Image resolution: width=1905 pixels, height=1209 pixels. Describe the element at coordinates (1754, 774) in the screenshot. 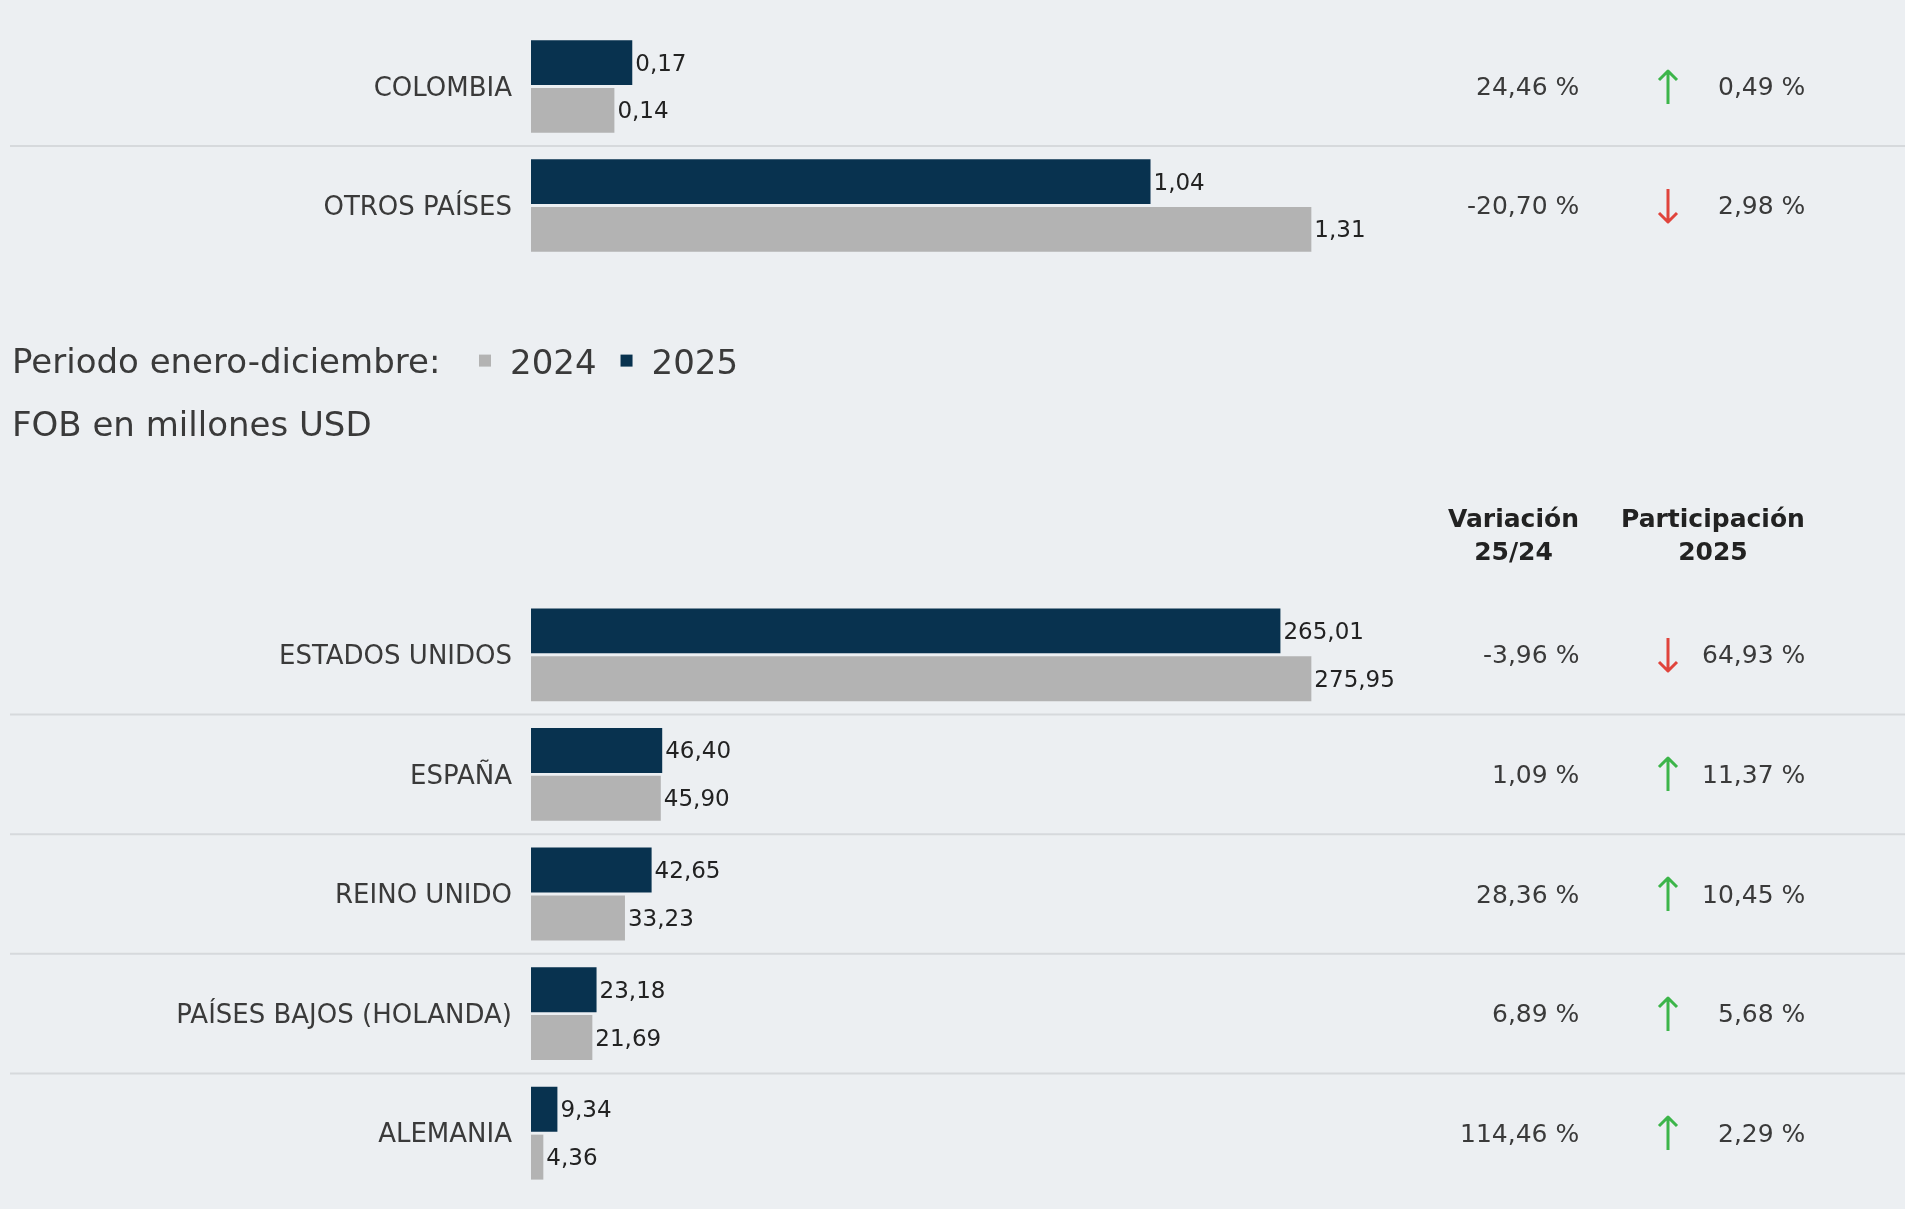

I see `text: 11,37 %` at that location.